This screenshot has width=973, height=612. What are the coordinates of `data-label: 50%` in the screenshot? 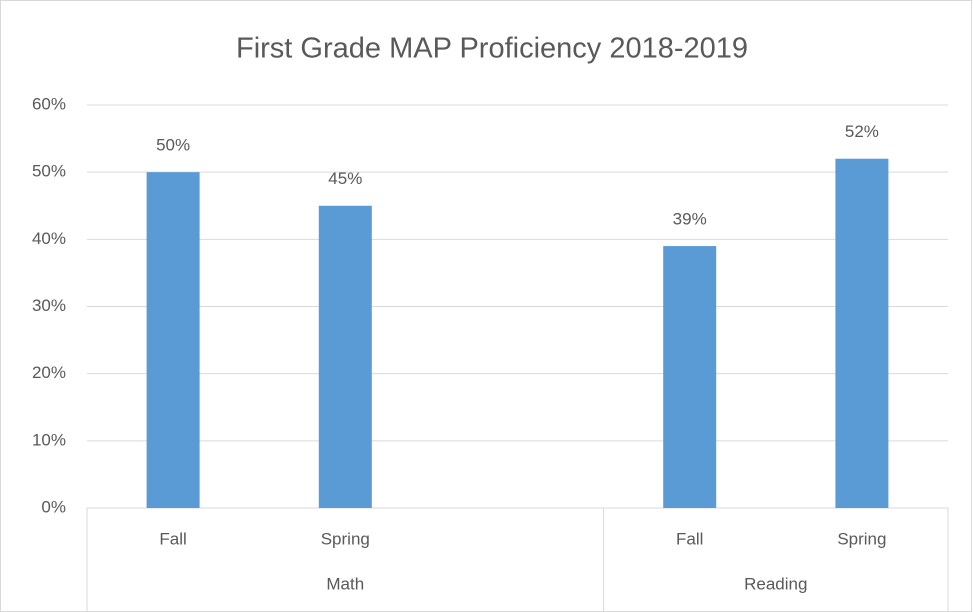 It's located at (173, 145).